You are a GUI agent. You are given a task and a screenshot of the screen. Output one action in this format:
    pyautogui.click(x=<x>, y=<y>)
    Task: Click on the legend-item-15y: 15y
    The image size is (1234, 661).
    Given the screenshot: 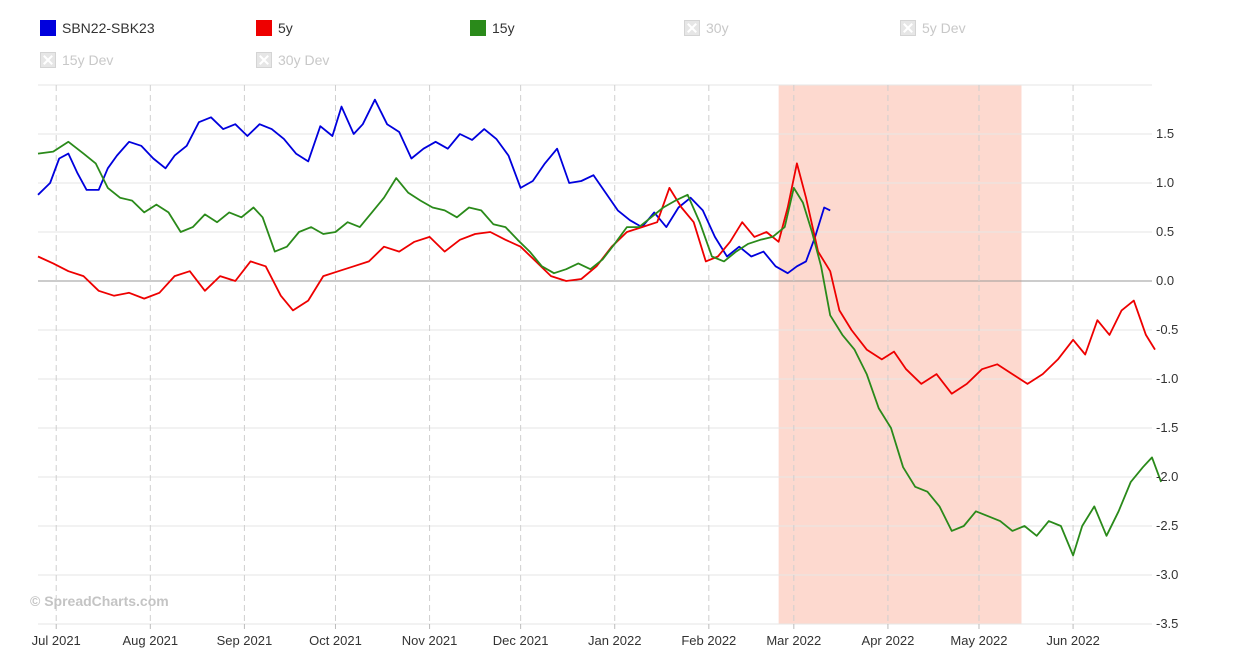 What is the action you would take?
    pyautogui.click(x=492, y=28)
    